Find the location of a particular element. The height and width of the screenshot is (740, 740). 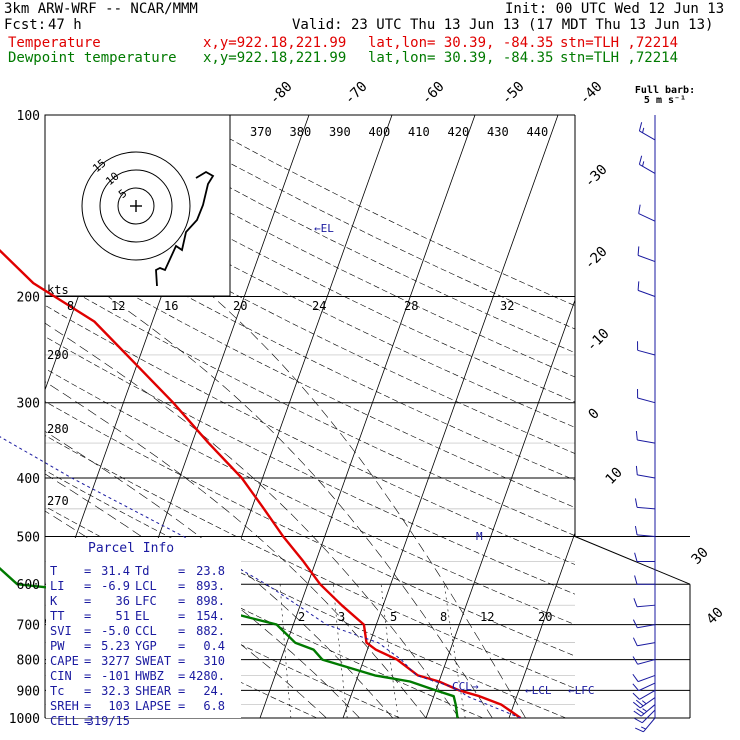

temp-latlon: lat,lon= 30.39, -84.35 is located at coordinates (461, 43).